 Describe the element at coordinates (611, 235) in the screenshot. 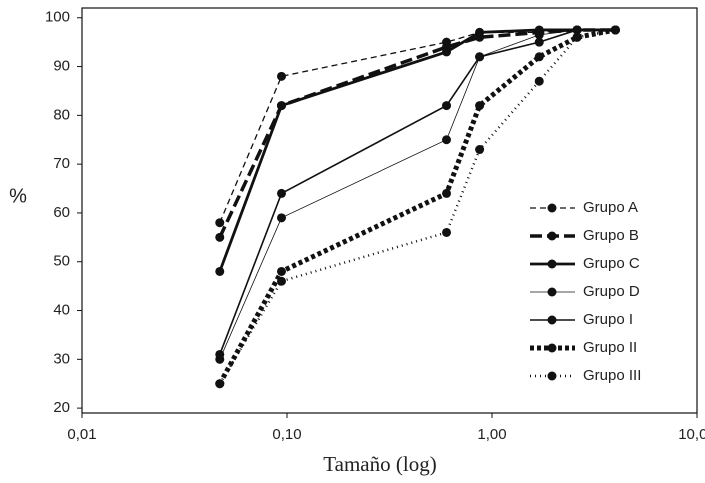

I see `legend-label: Grupo B` at that location.